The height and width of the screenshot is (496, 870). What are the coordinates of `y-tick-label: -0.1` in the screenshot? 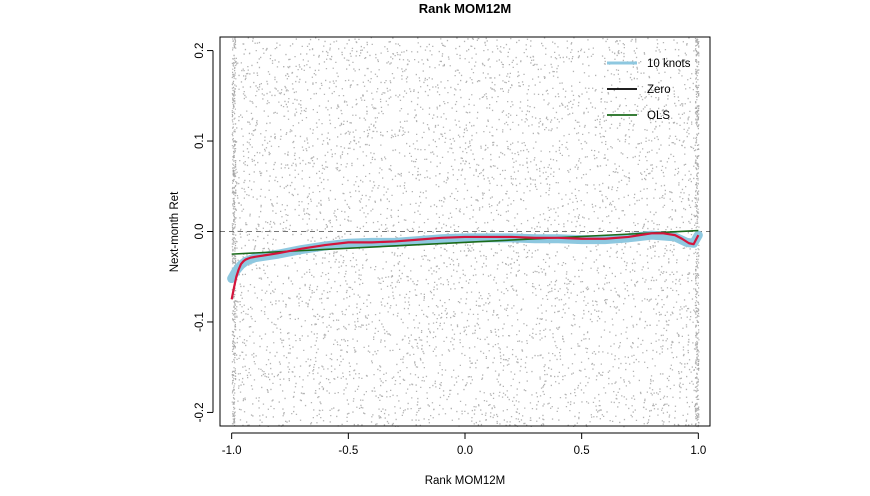 It's located at (200, 322).